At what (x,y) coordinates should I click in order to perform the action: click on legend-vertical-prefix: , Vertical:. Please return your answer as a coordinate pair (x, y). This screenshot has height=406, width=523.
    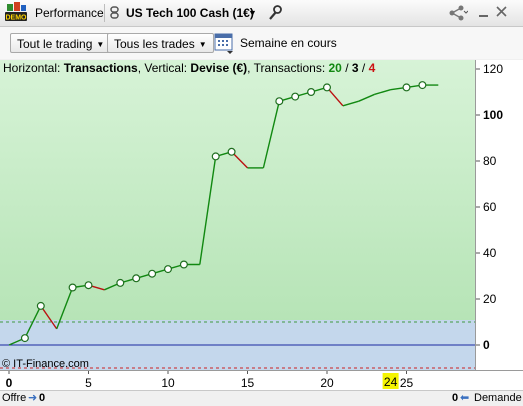
    Looking at the image, I should click on (164, 68).